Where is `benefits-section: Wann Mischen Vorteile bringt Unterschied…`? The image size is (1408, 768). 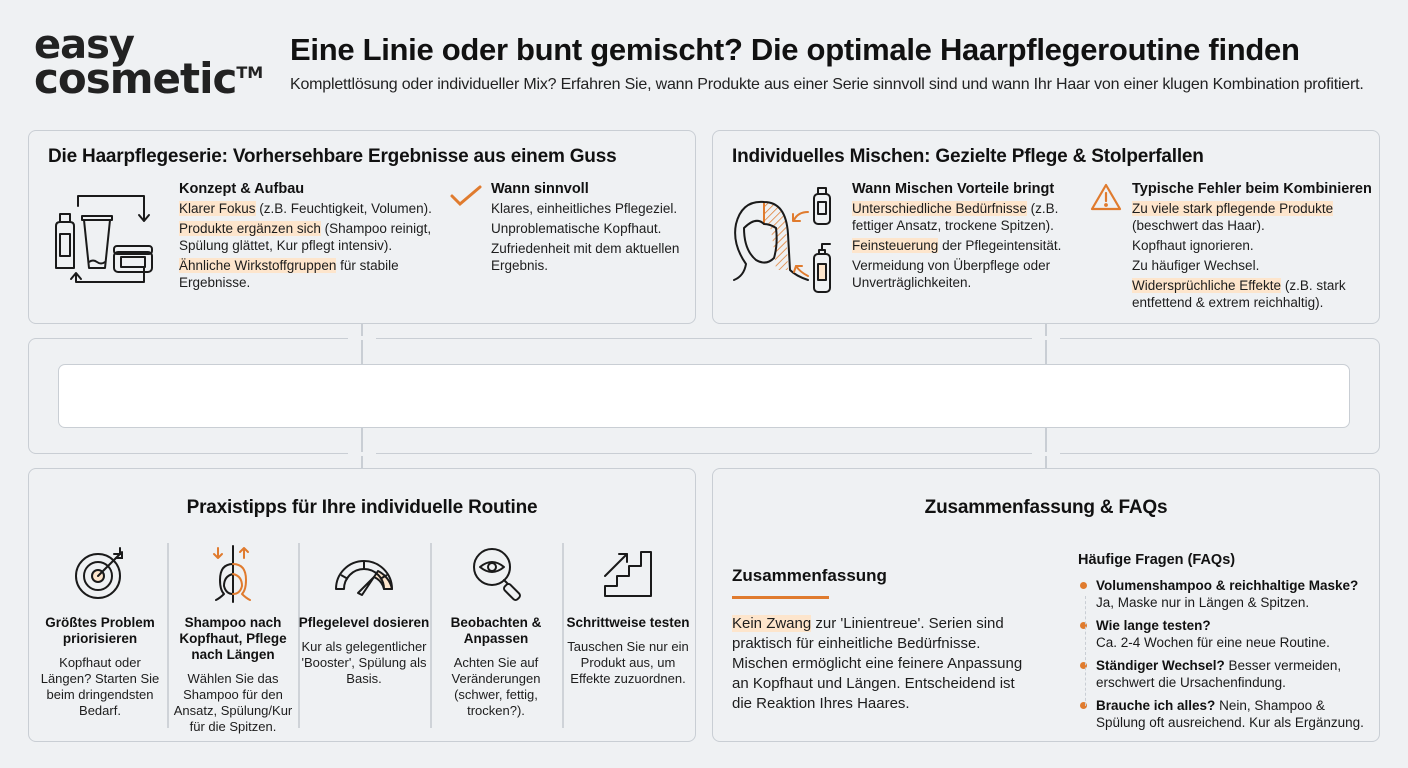
benefits-section: Wann Mischen Vorteile bringt Unterschied… is located at coordinates (970, 237).